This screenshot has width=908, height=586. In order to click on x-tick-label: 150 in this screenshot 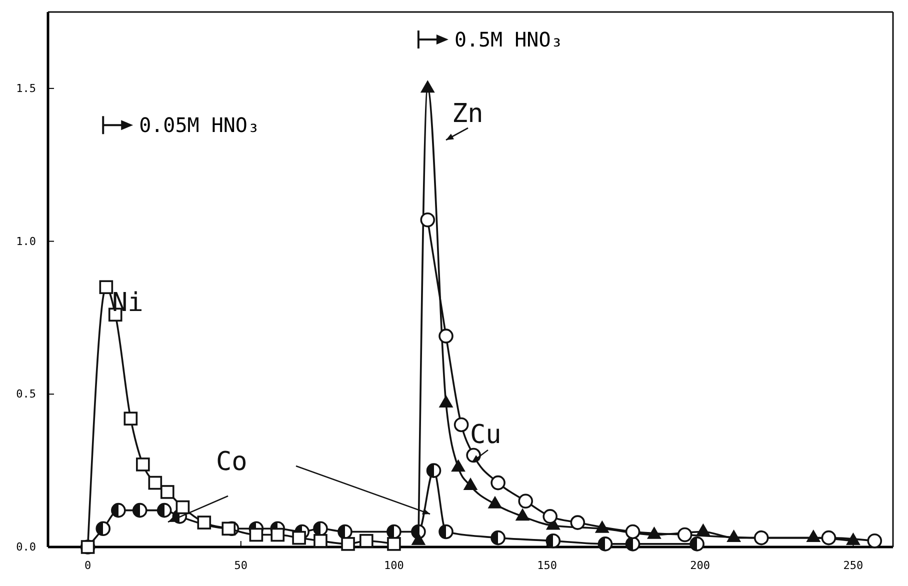, I will do `click(547, 565)`.